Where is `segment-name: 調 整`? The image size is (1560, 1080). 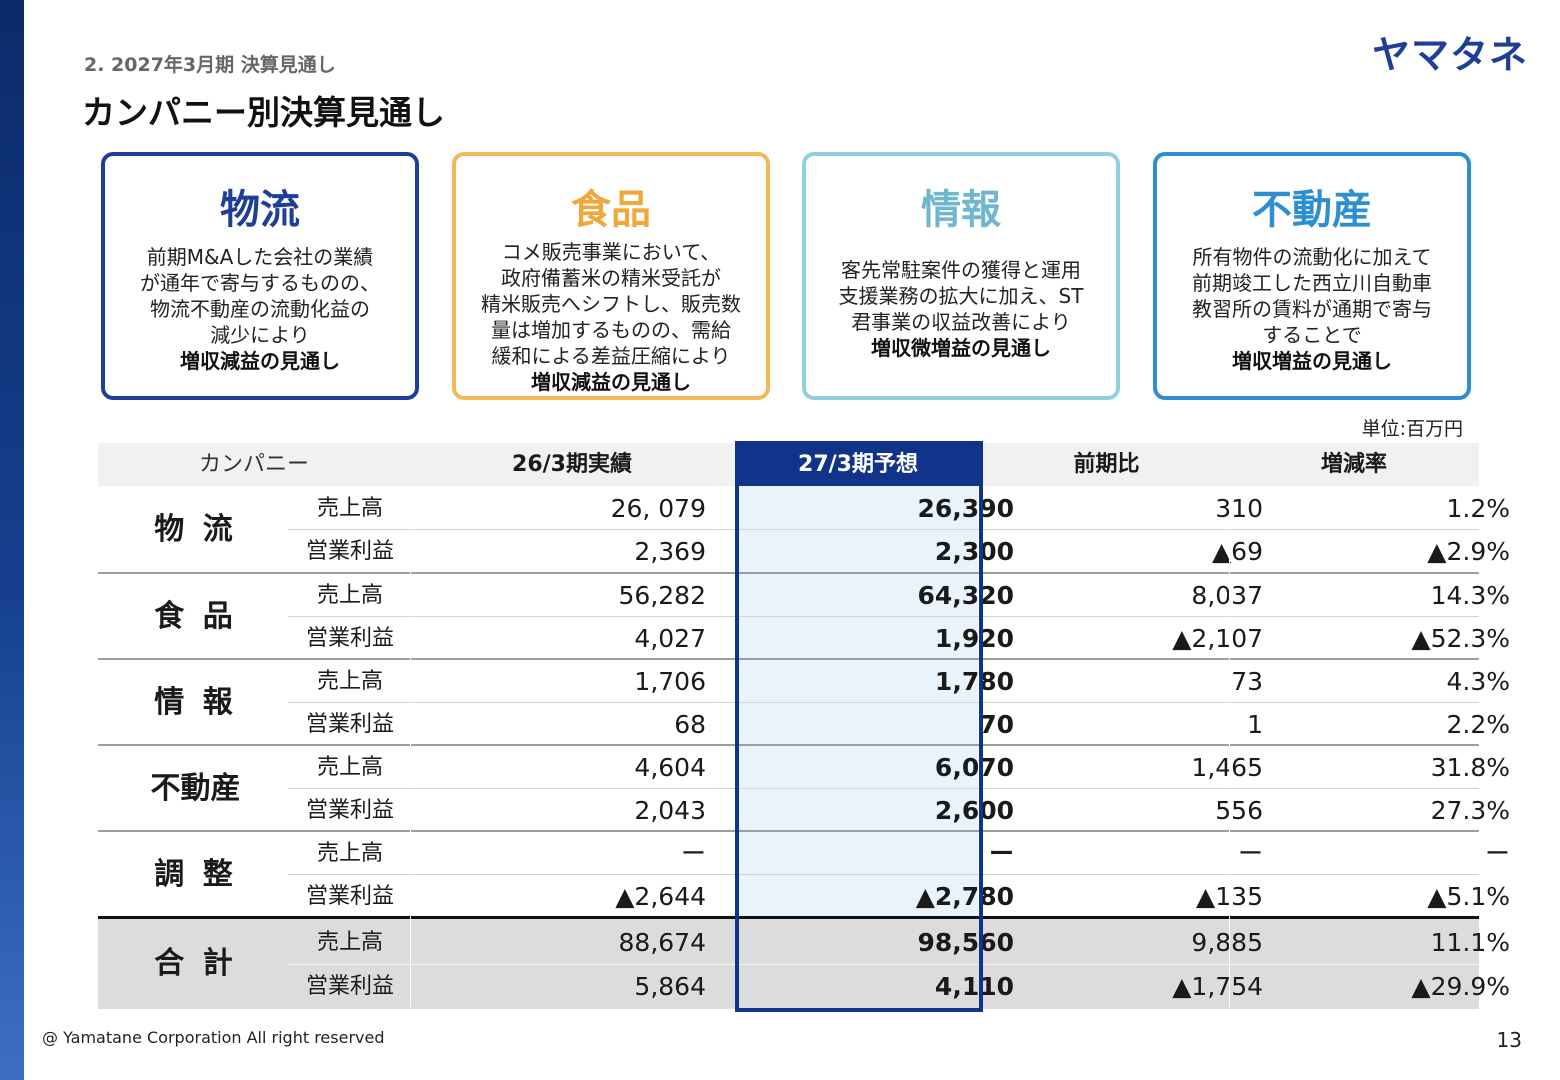
segment-name: 調 整 is located at coordinates (195, 874).